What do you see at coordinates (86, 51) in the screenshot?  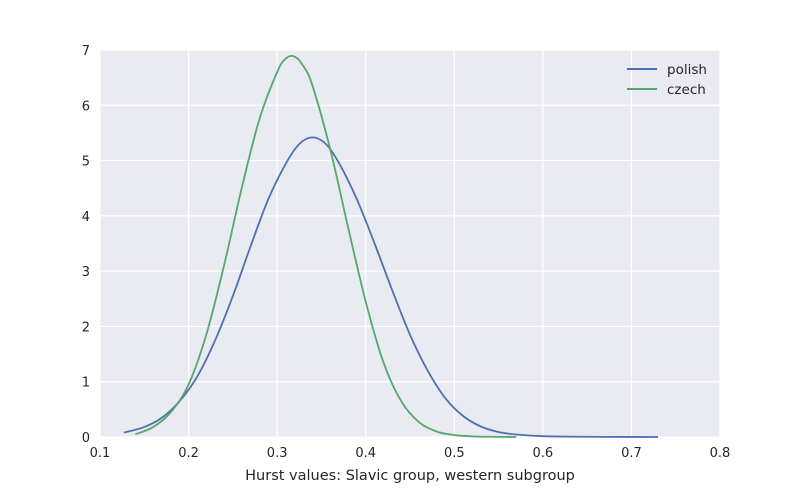 I see `y-tick-label: 7` at bounding box center [86, 51].